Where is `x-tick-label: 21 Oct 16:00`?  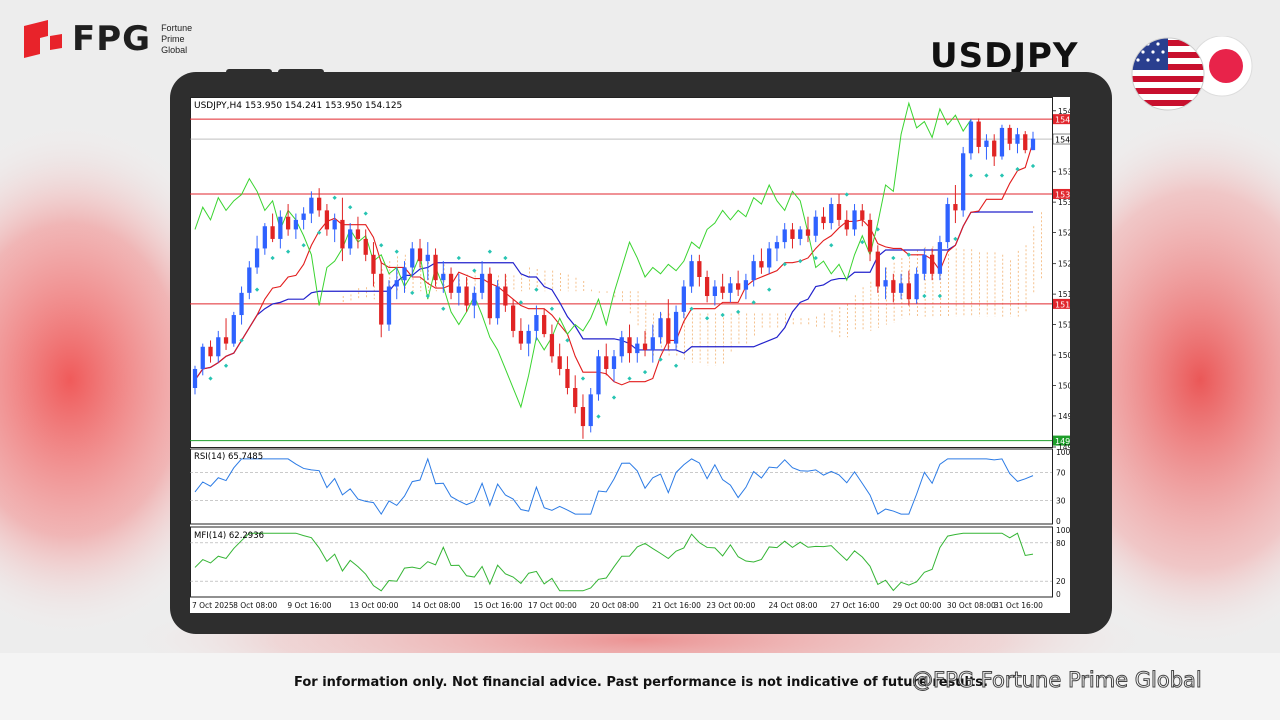 x-tick-label: 21 Oct 16:00 is located at coordinates (676, 605).